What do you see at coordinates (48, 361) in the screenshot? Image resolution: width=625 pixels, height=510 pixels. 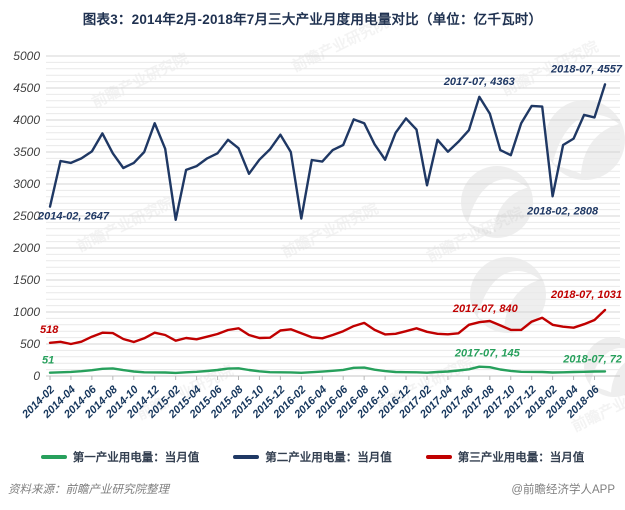 I see `annotation-label: 51` at bounding box center [48, 361].